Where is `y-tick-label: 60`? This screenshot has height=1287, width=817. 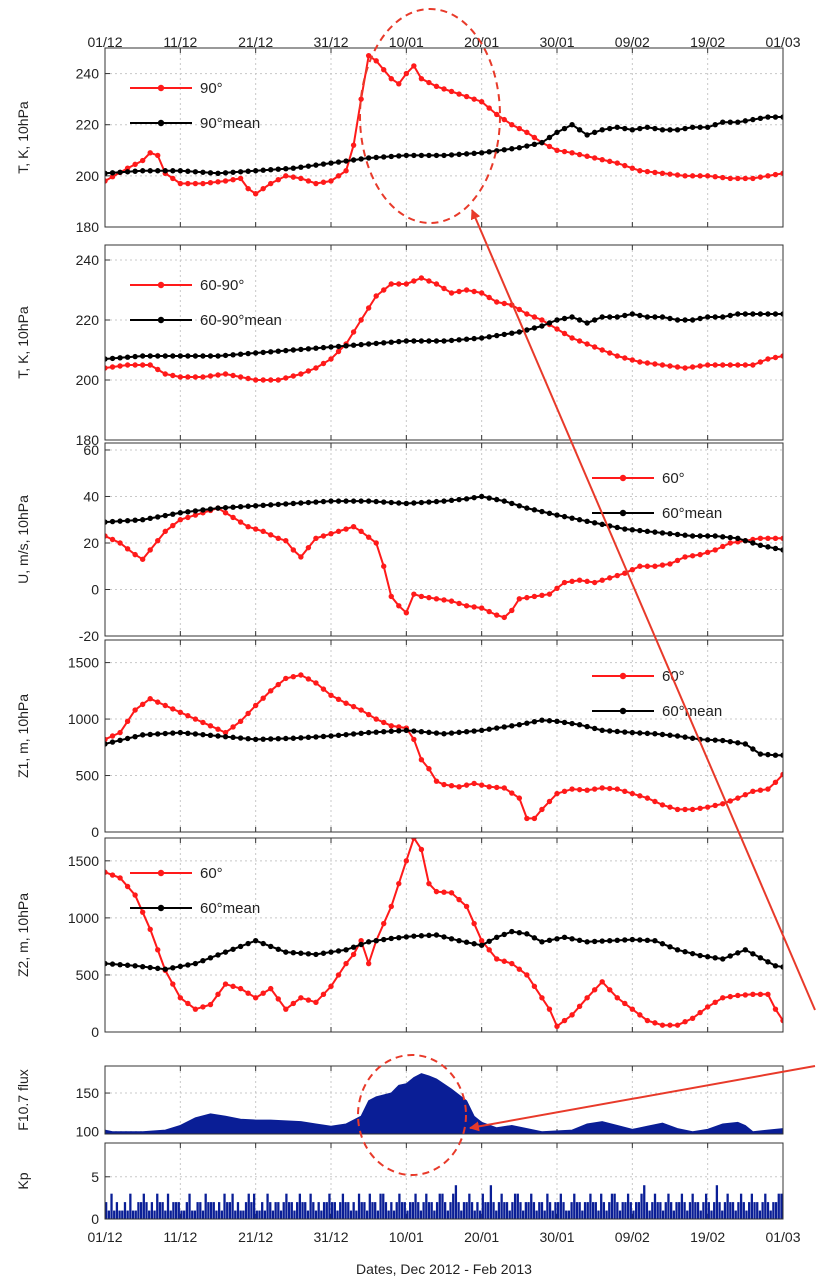
y-tick-label: 60 is located at coordinates (91, 450).